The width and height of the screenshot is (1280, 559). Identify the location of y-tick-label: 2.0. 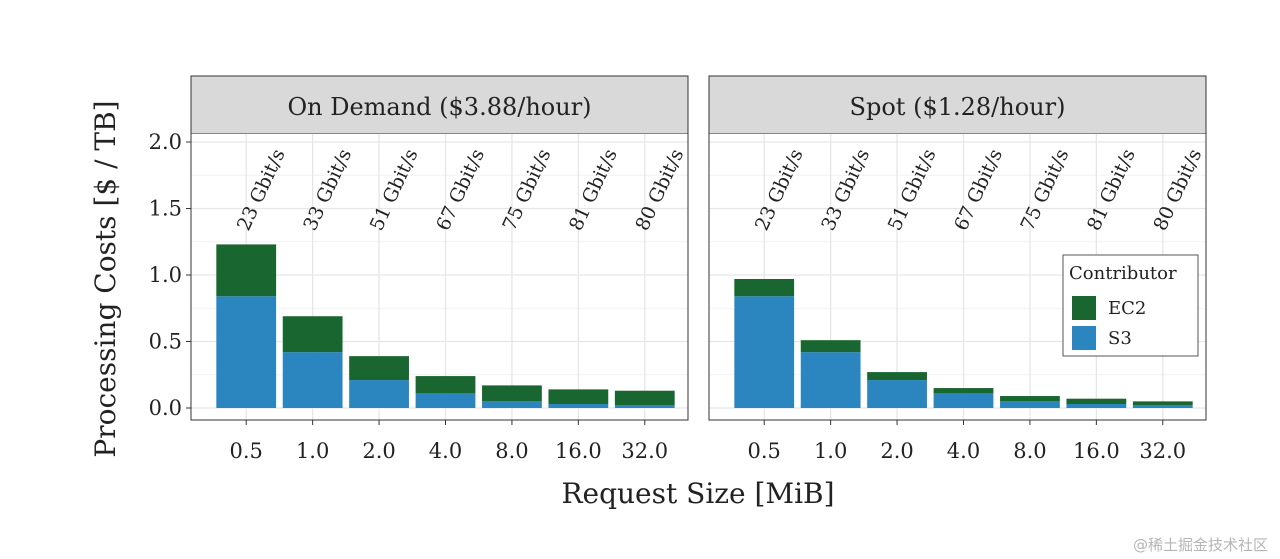
(165, 142).